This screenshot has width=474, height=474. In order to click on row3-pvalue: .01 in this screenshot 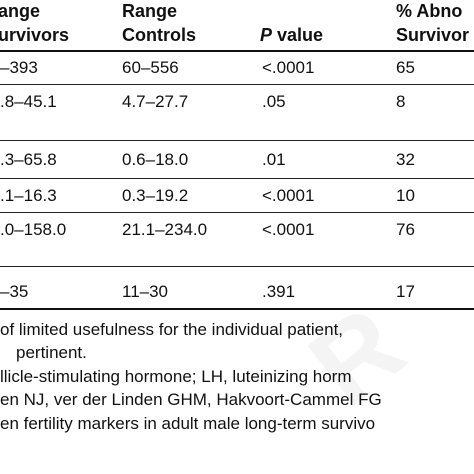, I will do `click(274, 159)`.